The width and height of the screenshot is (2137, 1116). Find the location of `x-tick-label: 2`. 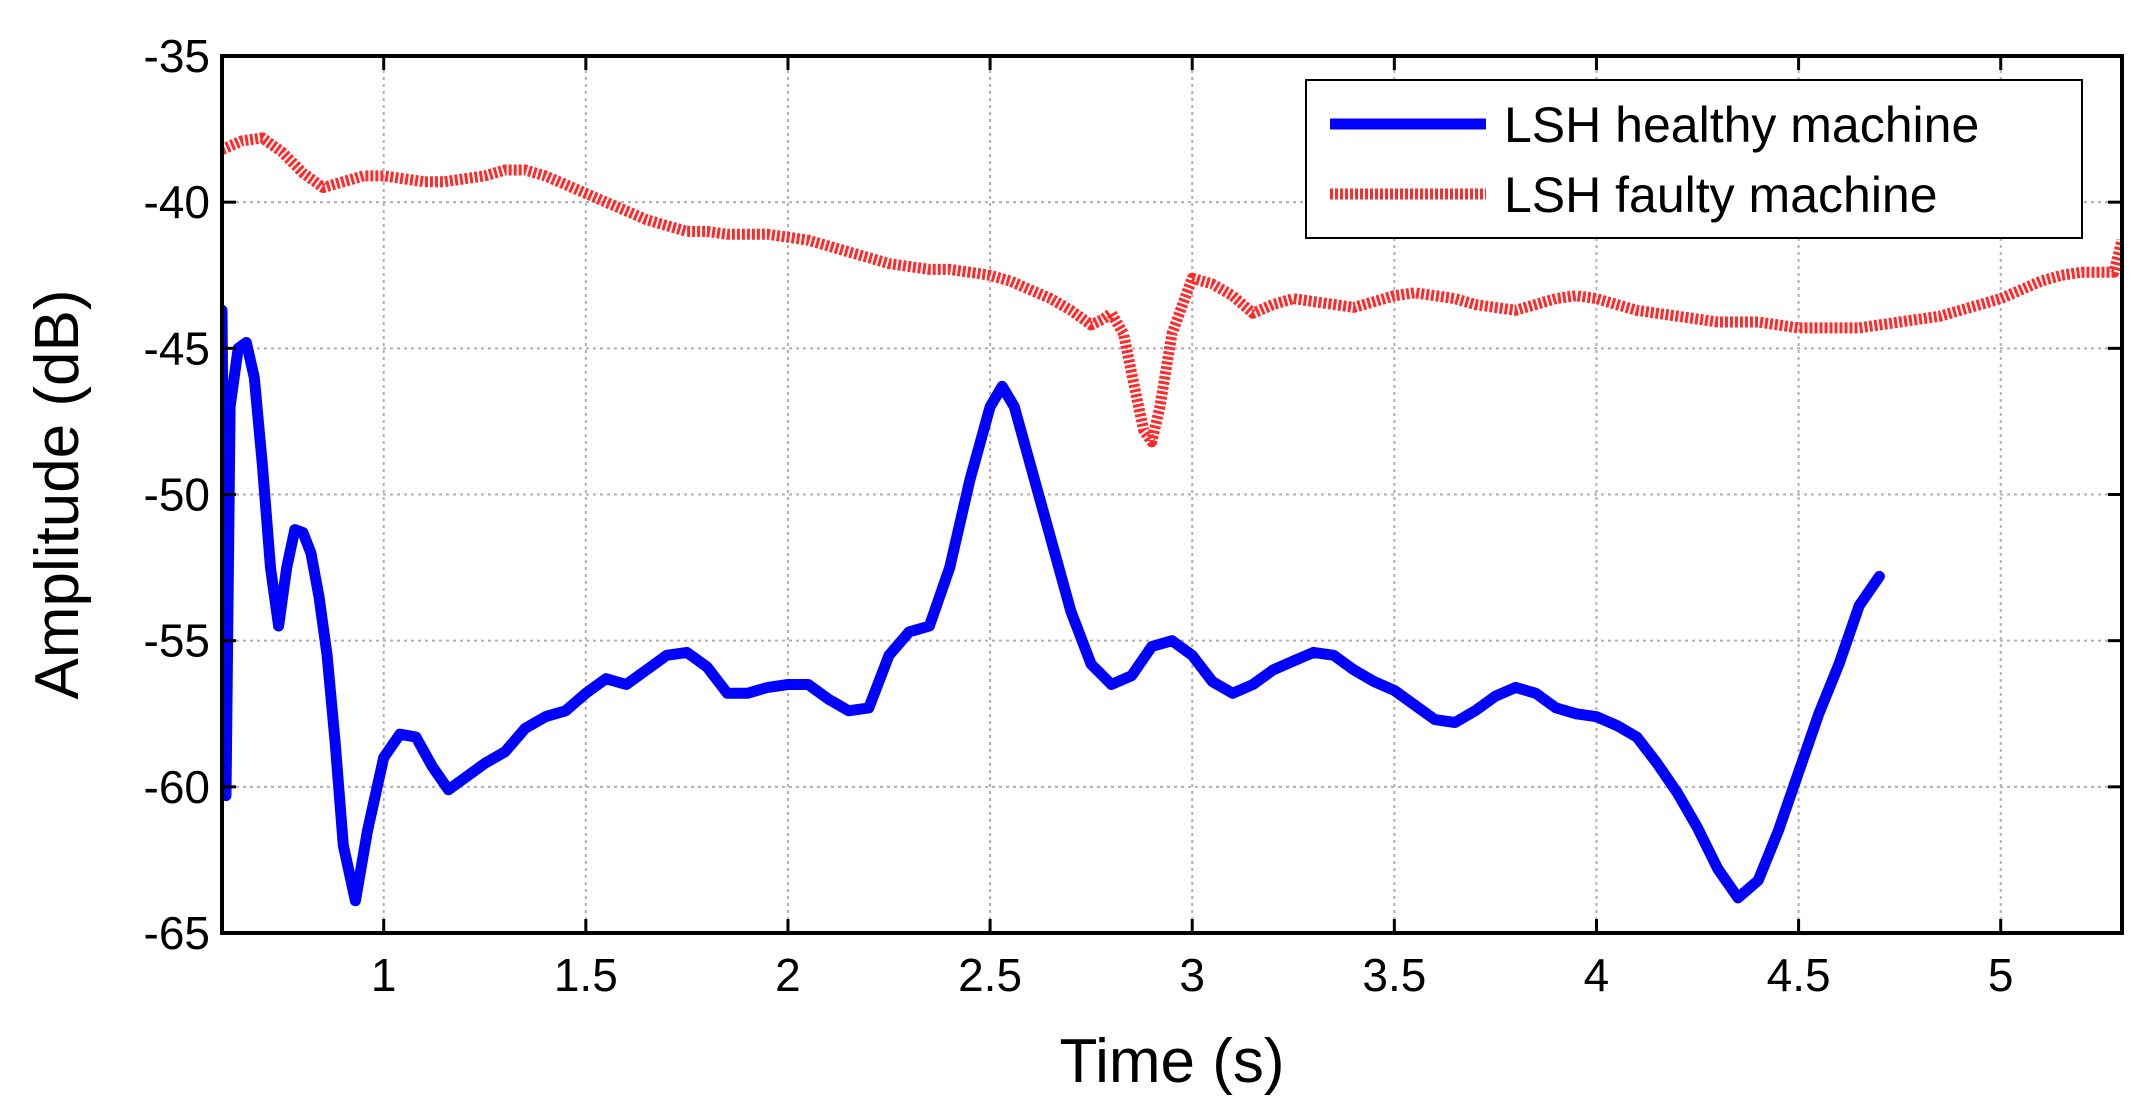

x-tick-label: 2 is located at coordinates (788, 975).